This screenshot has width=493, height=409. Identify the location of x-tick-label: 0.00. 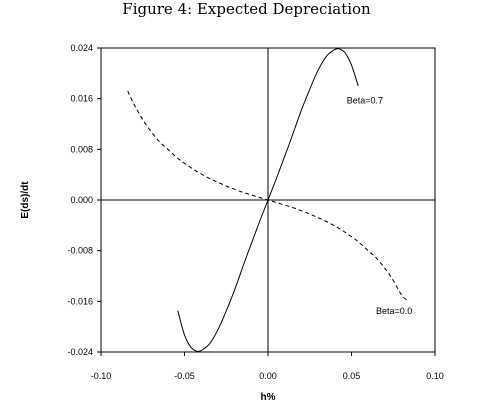
(268, 376).